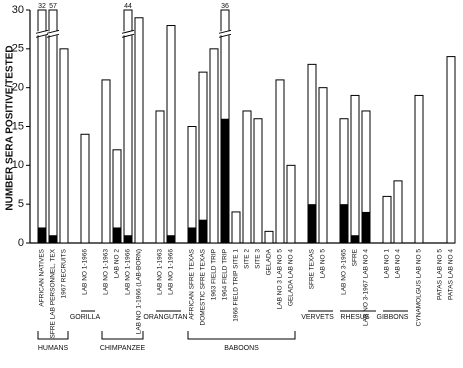 This screenshot has width=463, height=368. Describe the element at coordinates (18, 88) in the screenshot. I see `y-tick-label: 20` at that location.